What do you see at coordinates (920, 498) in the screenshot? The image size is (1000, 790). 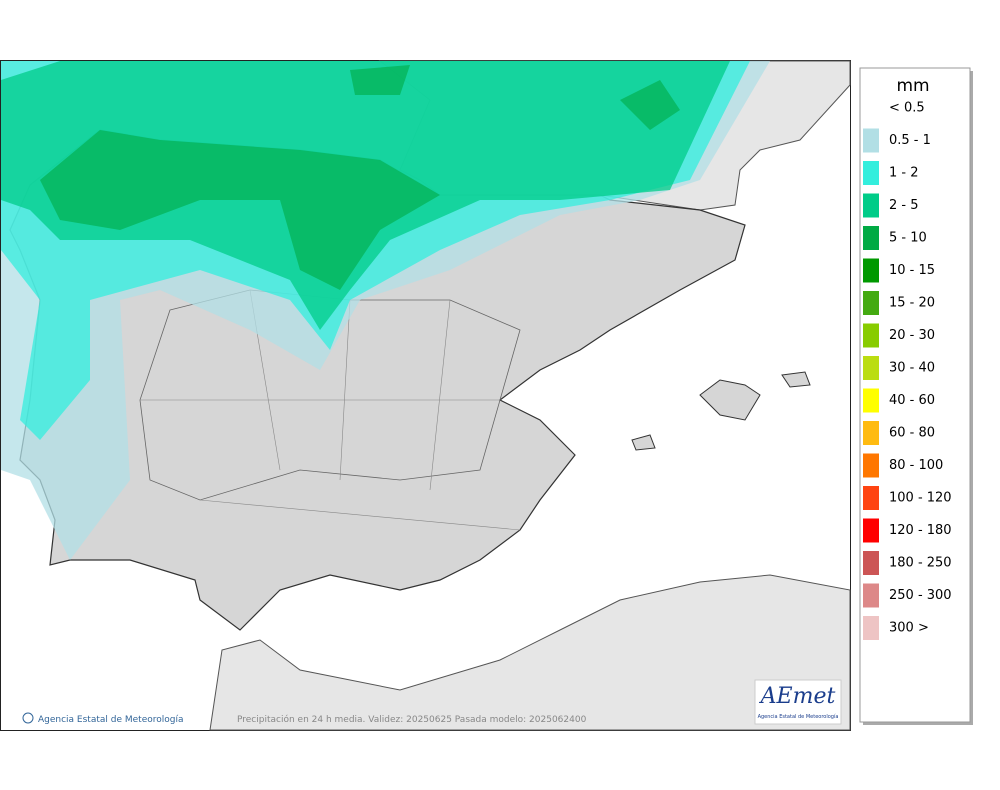 I see `legend-label: 100 - 120` at bounding box center [920, 498].